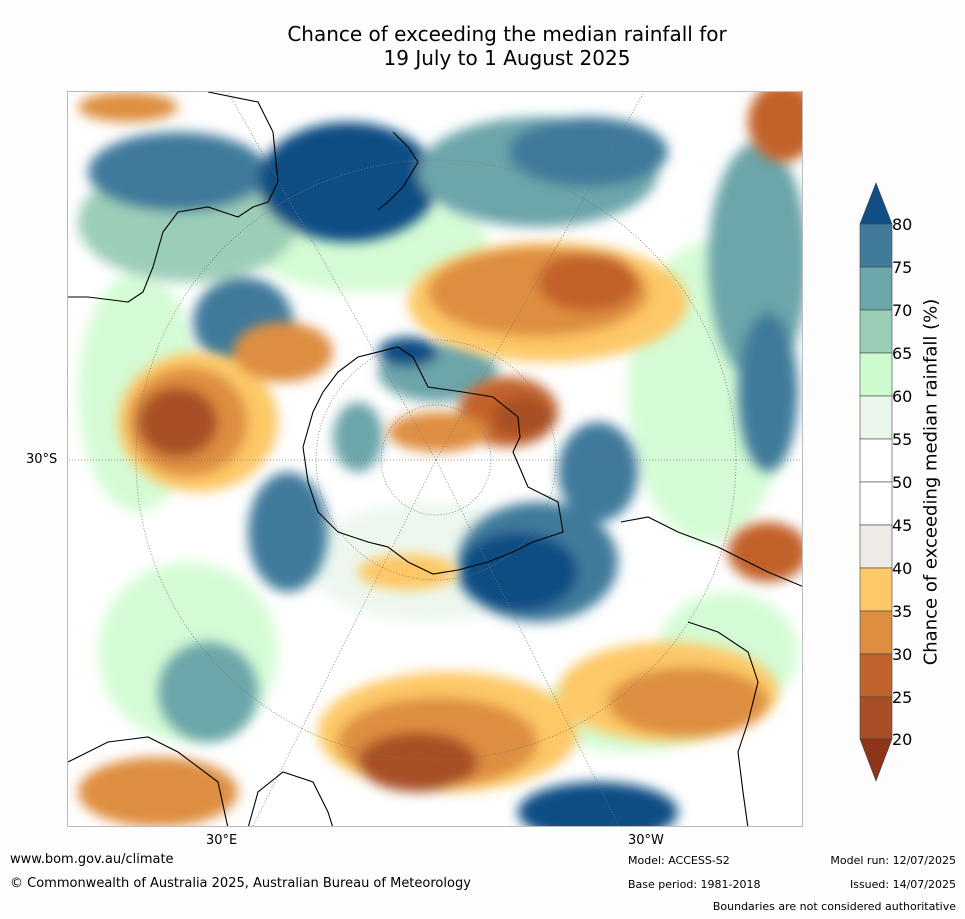 This screenshot has height=919, width=965. I want to click on south-america-coast, so click(711, 551).